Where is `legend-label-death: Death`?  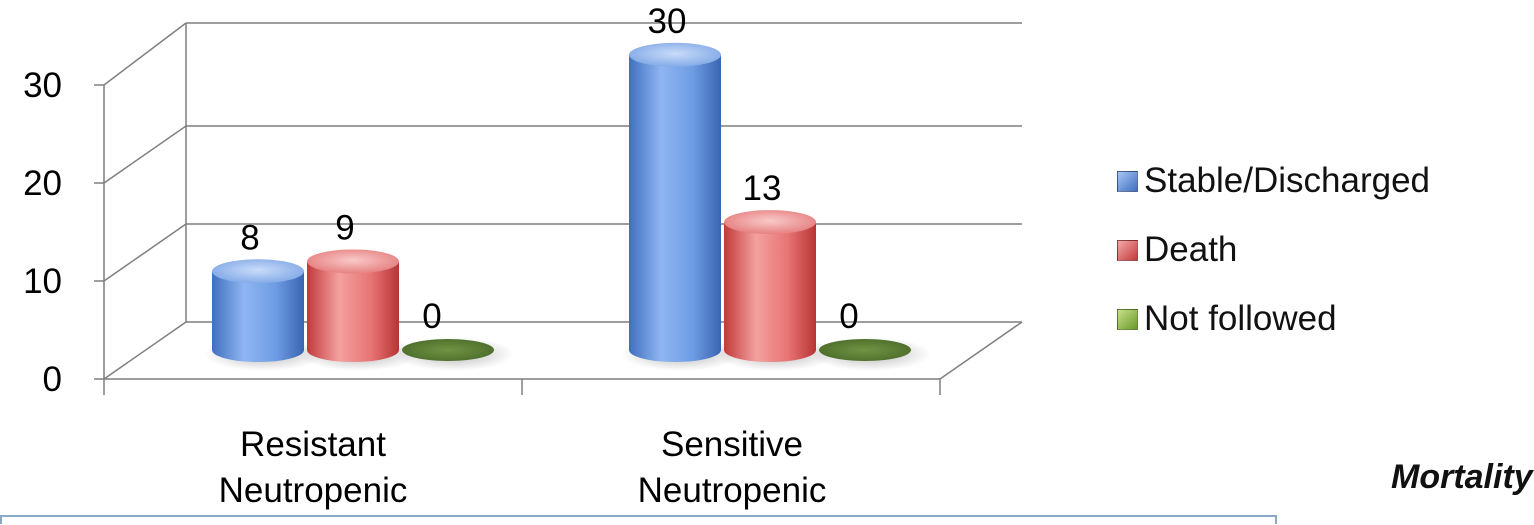
legend-label-death: Death is located at coordinates (1191, 249).